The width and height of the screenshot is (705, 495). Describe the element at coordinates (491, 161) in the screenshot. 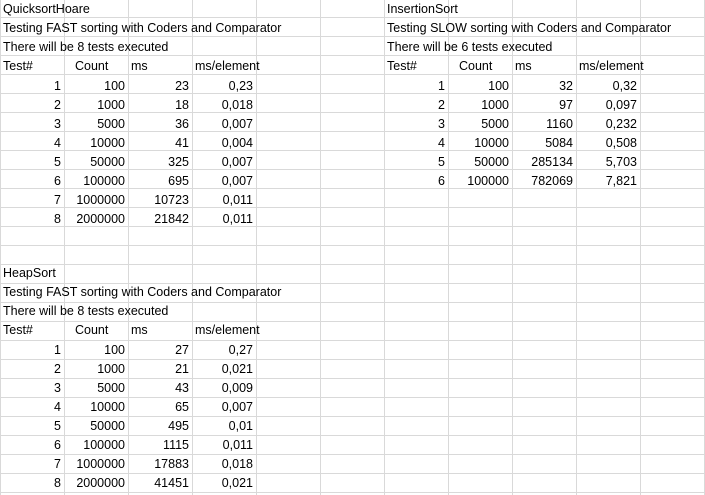

I see `count-cell: 50000` at that location.